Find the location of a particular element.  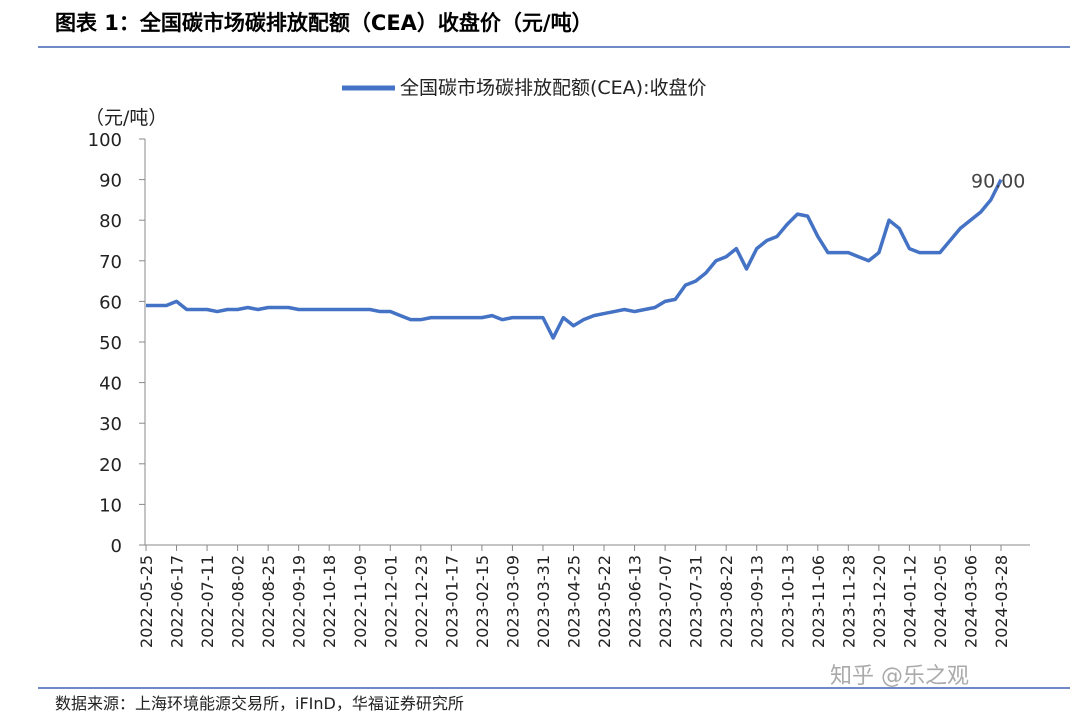

x-tick-label: 2024-03-06 is located at coordinates (970, 601).